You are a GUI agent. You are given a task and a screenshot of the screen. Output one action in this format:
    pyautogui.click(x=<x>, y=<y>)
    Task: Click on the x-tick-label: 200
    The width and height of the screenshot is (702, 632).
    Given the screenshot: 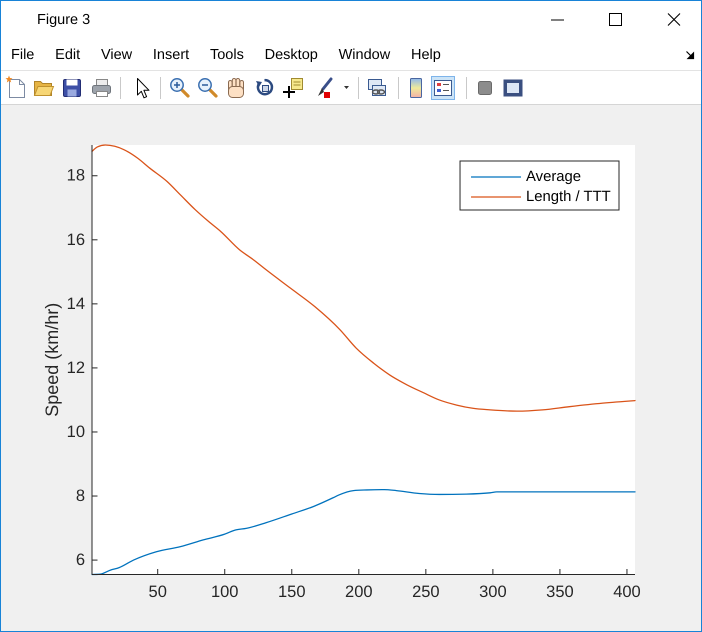 What is the action you would take?
    pyautogui.click(x=359, y=592)
    